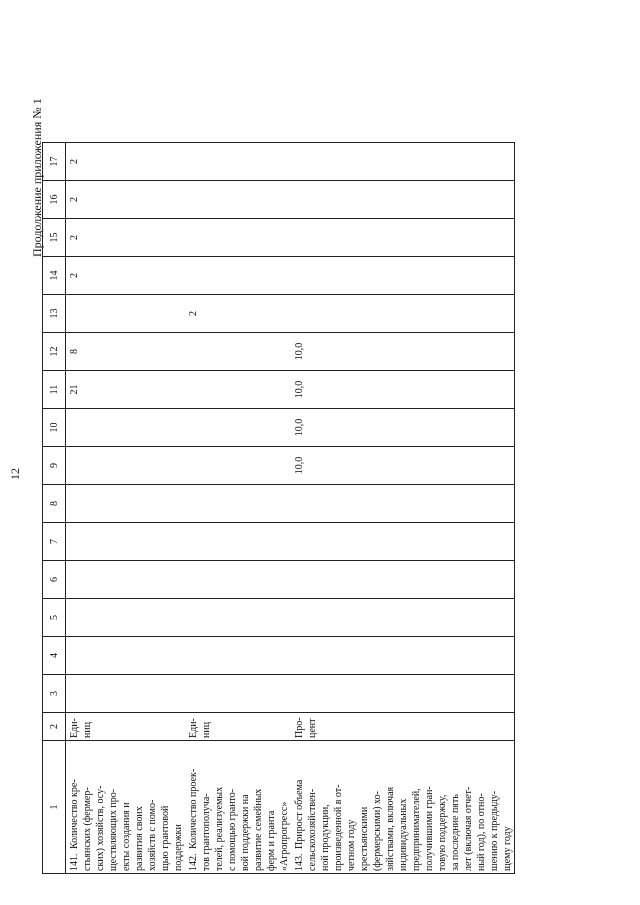 Image resolution: width=640 pixels, height=905 pixels. I want to click on value-cell-col-15: 2, so click(125, 237).